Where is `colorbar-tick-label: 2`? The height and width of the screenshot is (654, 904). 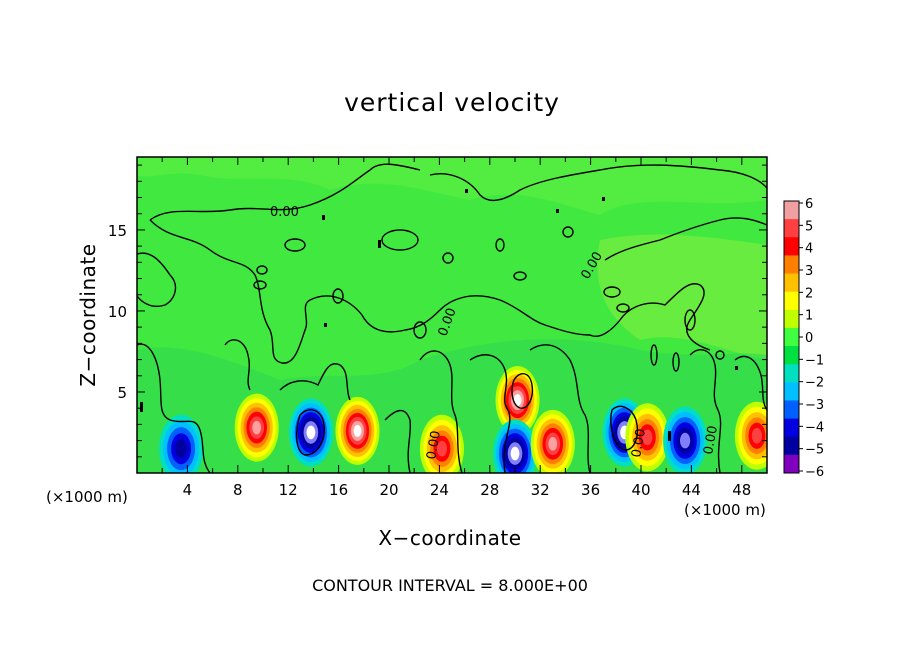
colorbar-tick-label: 2 is located at coordinates (809, 293).